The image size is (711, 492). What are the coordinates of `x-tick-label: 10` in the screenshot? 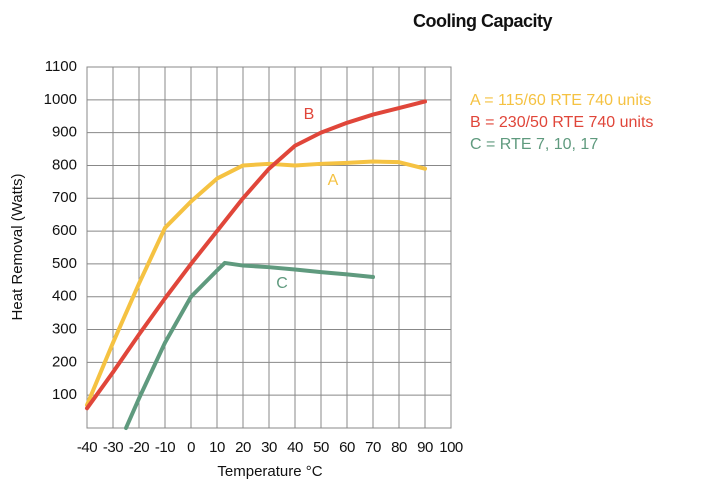 It's located at (217, 447).